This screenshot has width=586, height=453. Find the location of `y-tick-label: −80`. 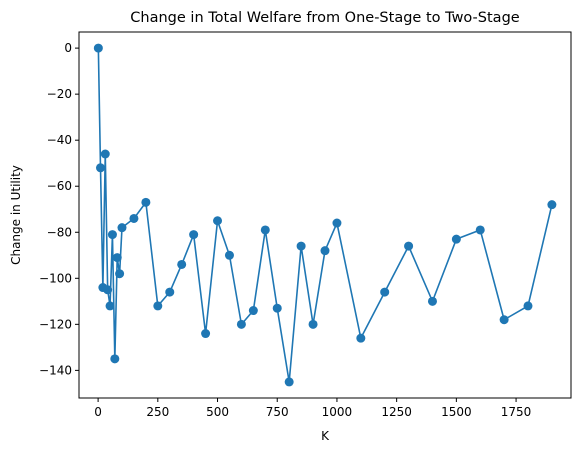

y-tick-label: −80 is located at coordinates (59, 232).